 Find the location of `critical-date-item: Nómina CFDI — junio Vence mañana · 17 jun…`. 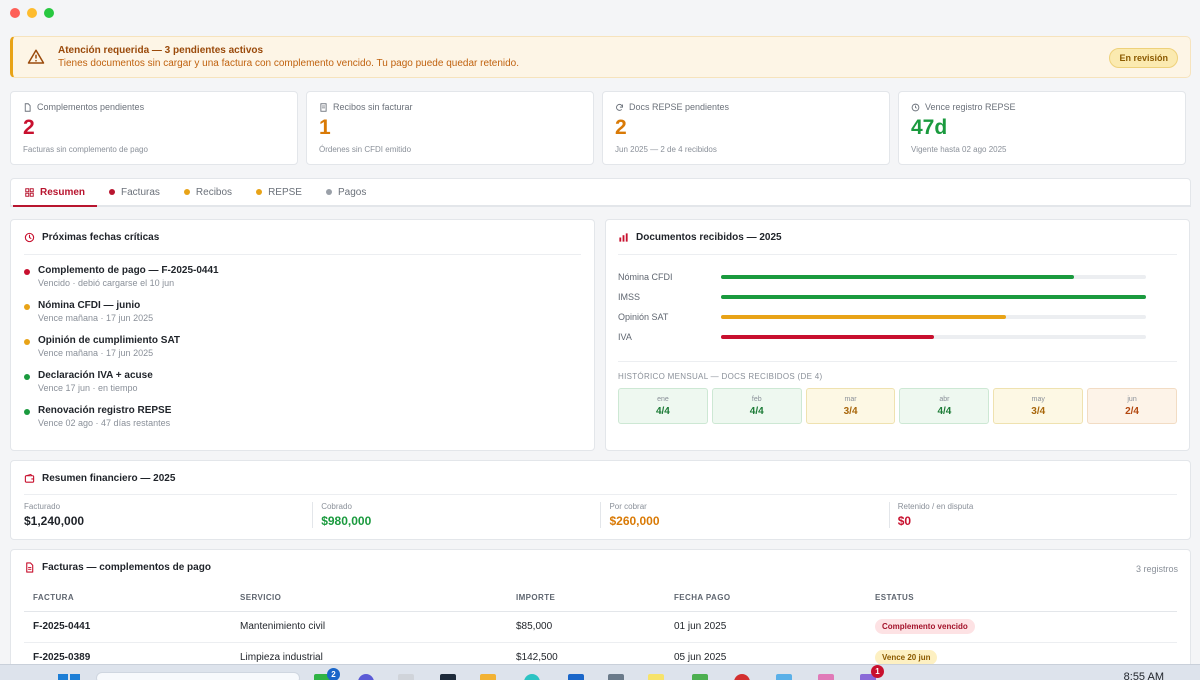

critical-date-item: Nómina CFDI — junio Vence mañana · 17 jun… is located at coordinates (302, 312).